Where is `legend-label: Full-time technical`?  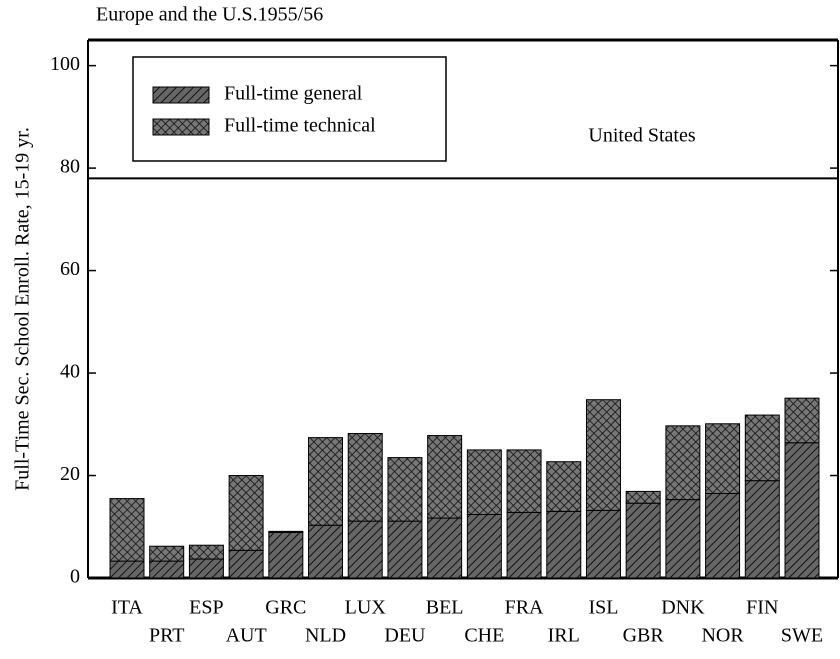 legend-label: Full-time technical is located at coordinates (300, 126).